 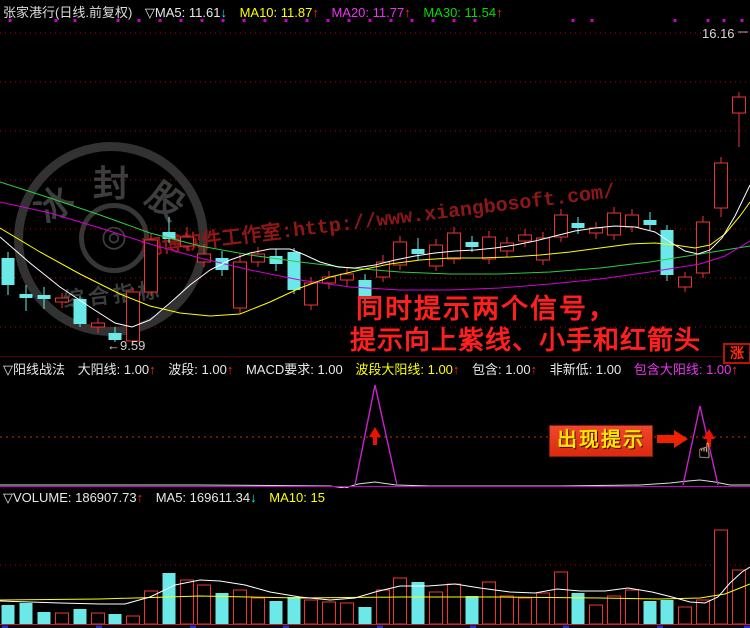 I want to click on ma10-readout: MA10: 11.87, so click(x=276, y=12).